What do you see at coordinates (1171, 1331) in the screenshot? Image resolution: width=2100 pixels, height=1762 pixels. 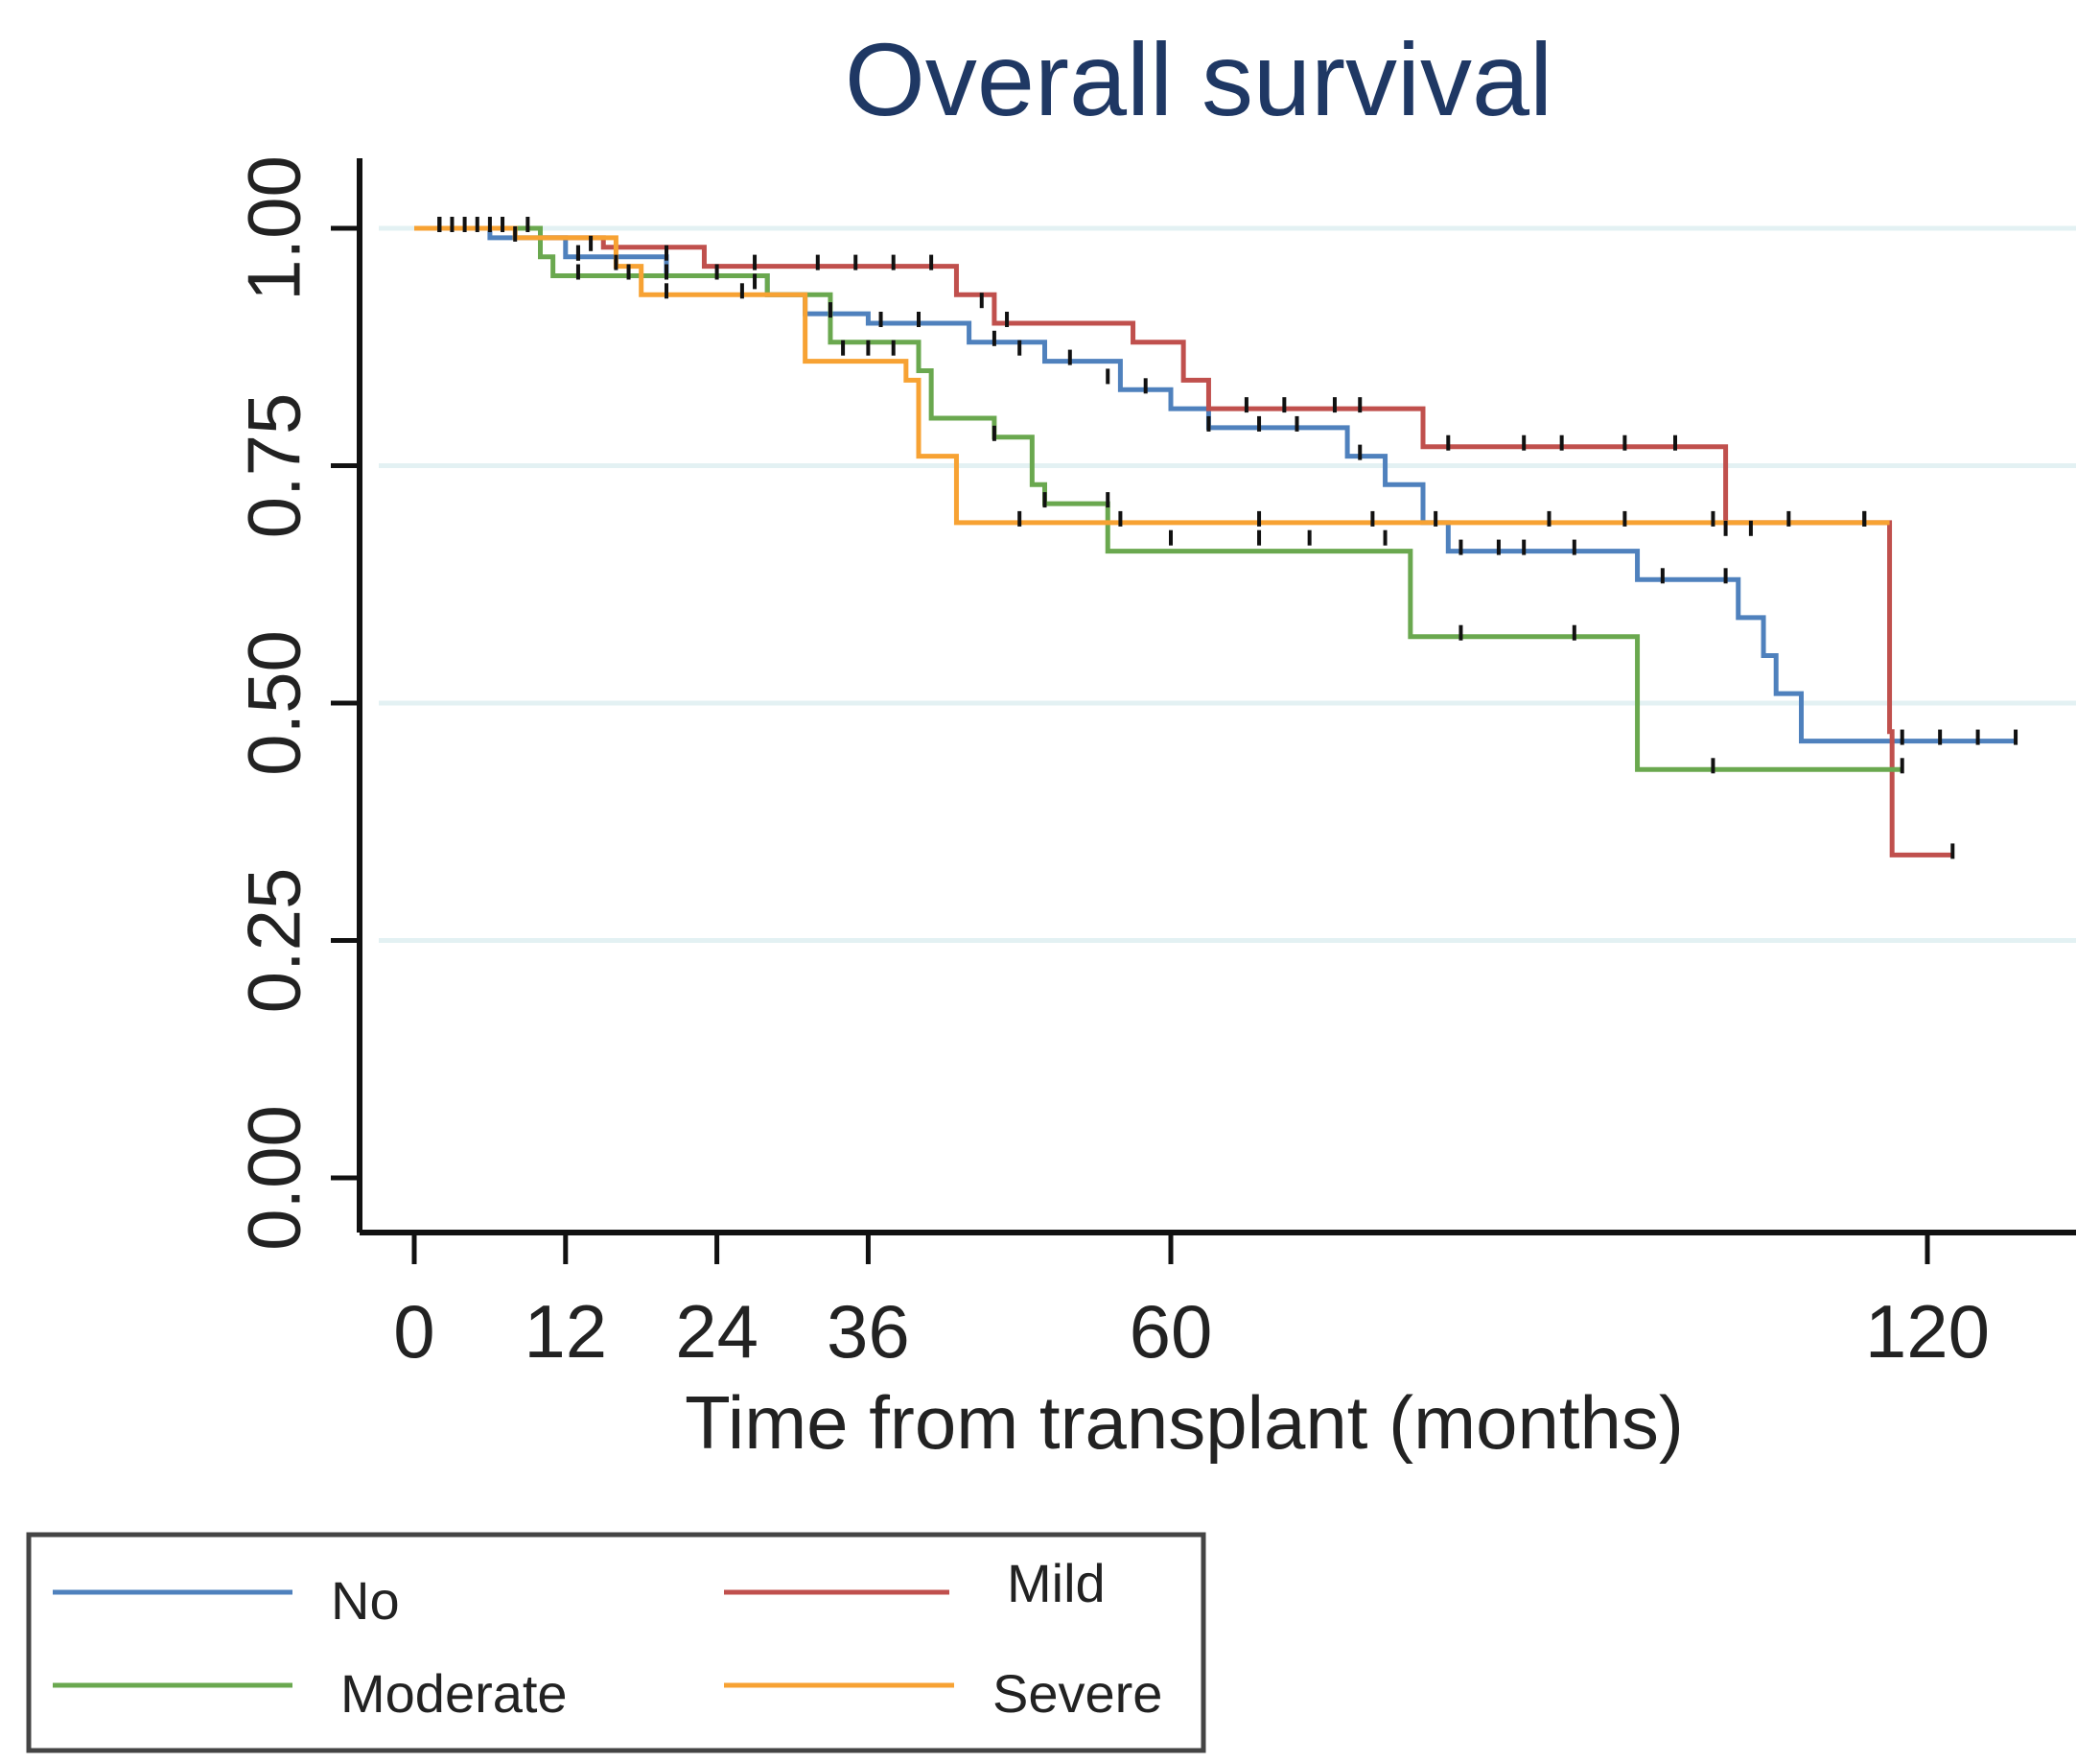 I see `x-tick-label-60: 60` at bounding box center [1171, 1331].